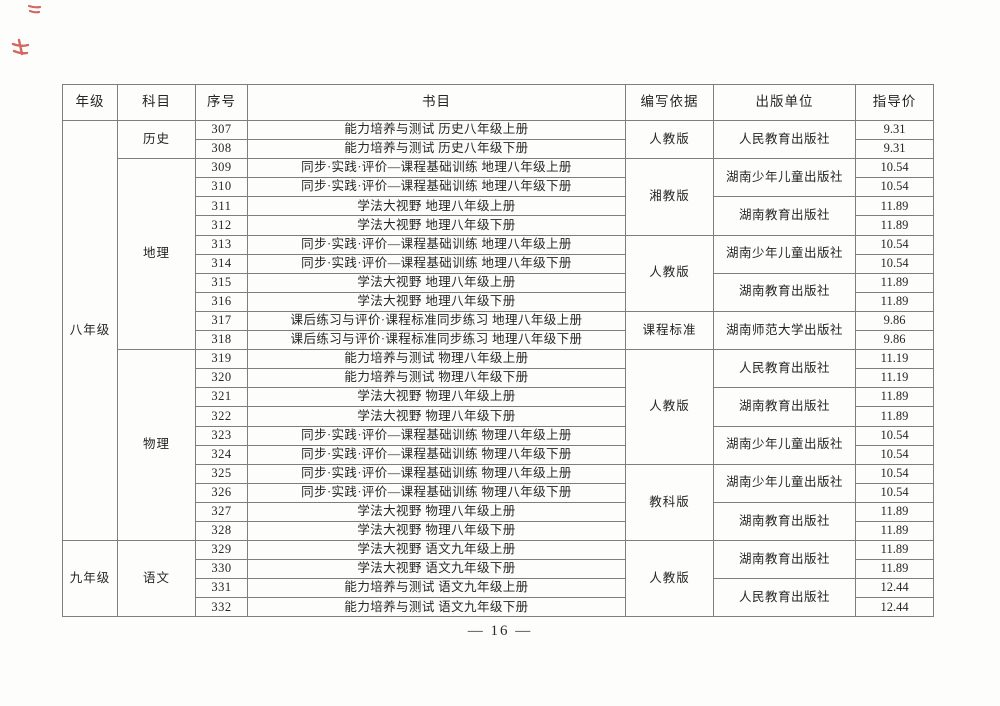  What do you see at coordinates (436, 588) in the screenshot?
I see `book-title-cell: 能力培养与测试 语文九年级上册` at bounding box center [436, 588].